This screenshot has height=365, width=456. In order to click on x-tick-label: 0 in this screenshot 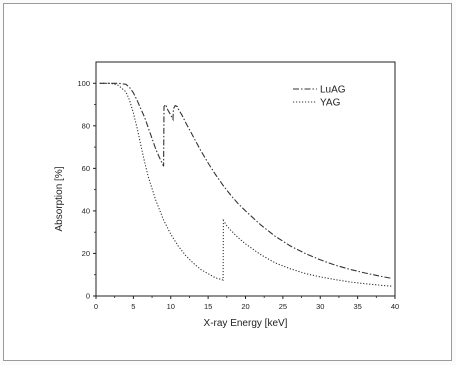, I will do `click(96, 306)`.